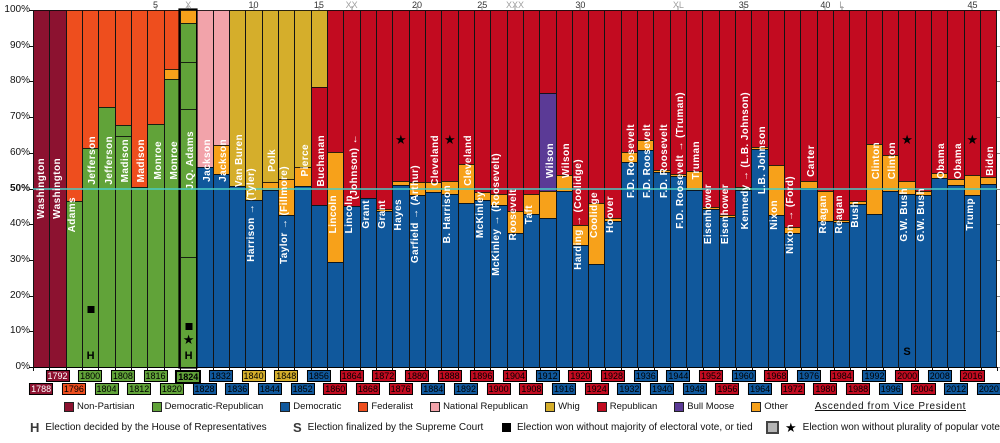 This screenshot has width=1000, height=443. I want to click on vote-segment-rep-1904, so click(515, 111).